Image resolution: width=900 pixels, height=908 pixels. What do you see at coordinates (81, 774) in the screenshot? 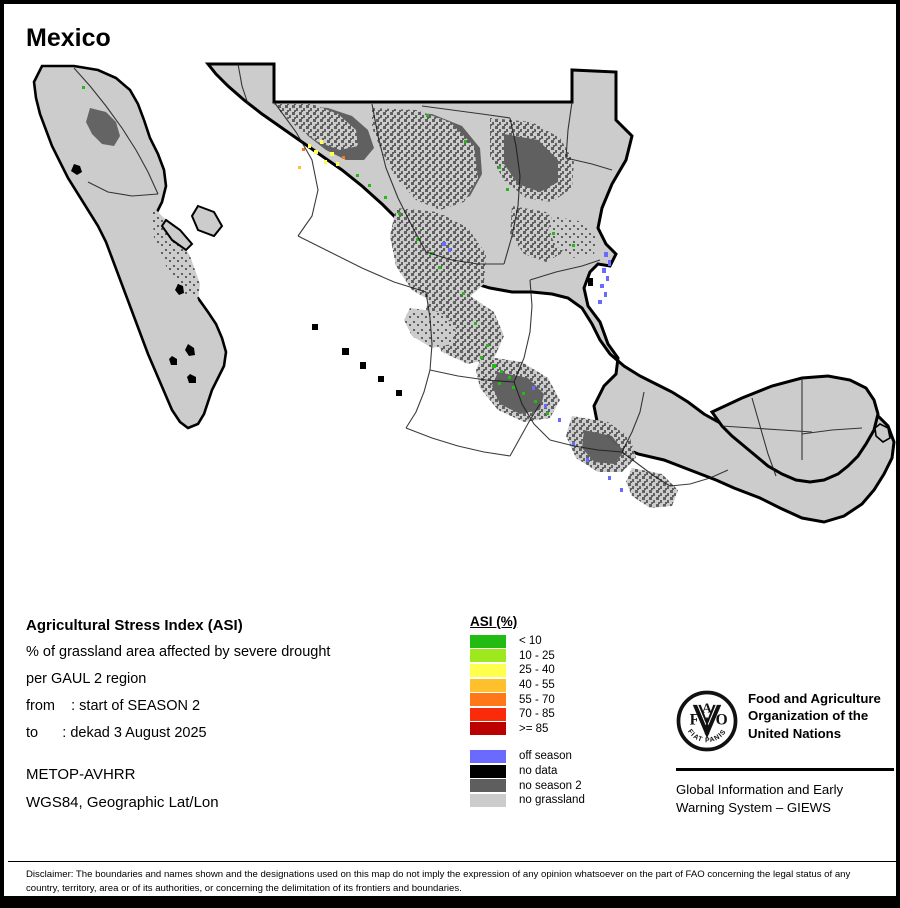
I see `sensor-line: METOP-AVHRR` at bounding box center [81, 774].